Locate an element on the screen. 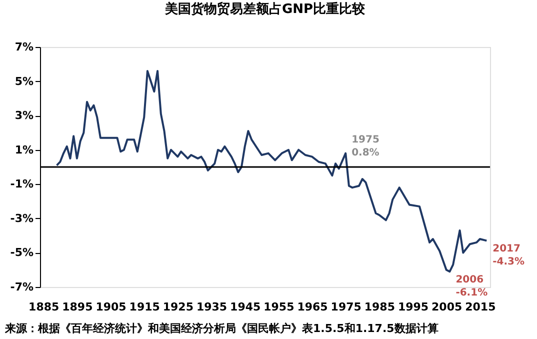  source-note: 来源：根据《百年经济统计》和美国经济分析局《国民帐户》表1.5.5和1.17.5数据计算 is located at coordinates (221, 328).